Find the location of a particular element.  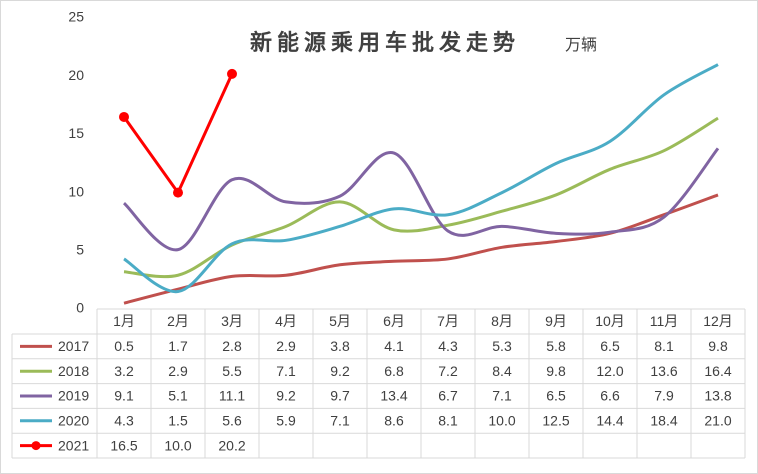

data-table-value: 1.5 is located at coordinates (178, 421).